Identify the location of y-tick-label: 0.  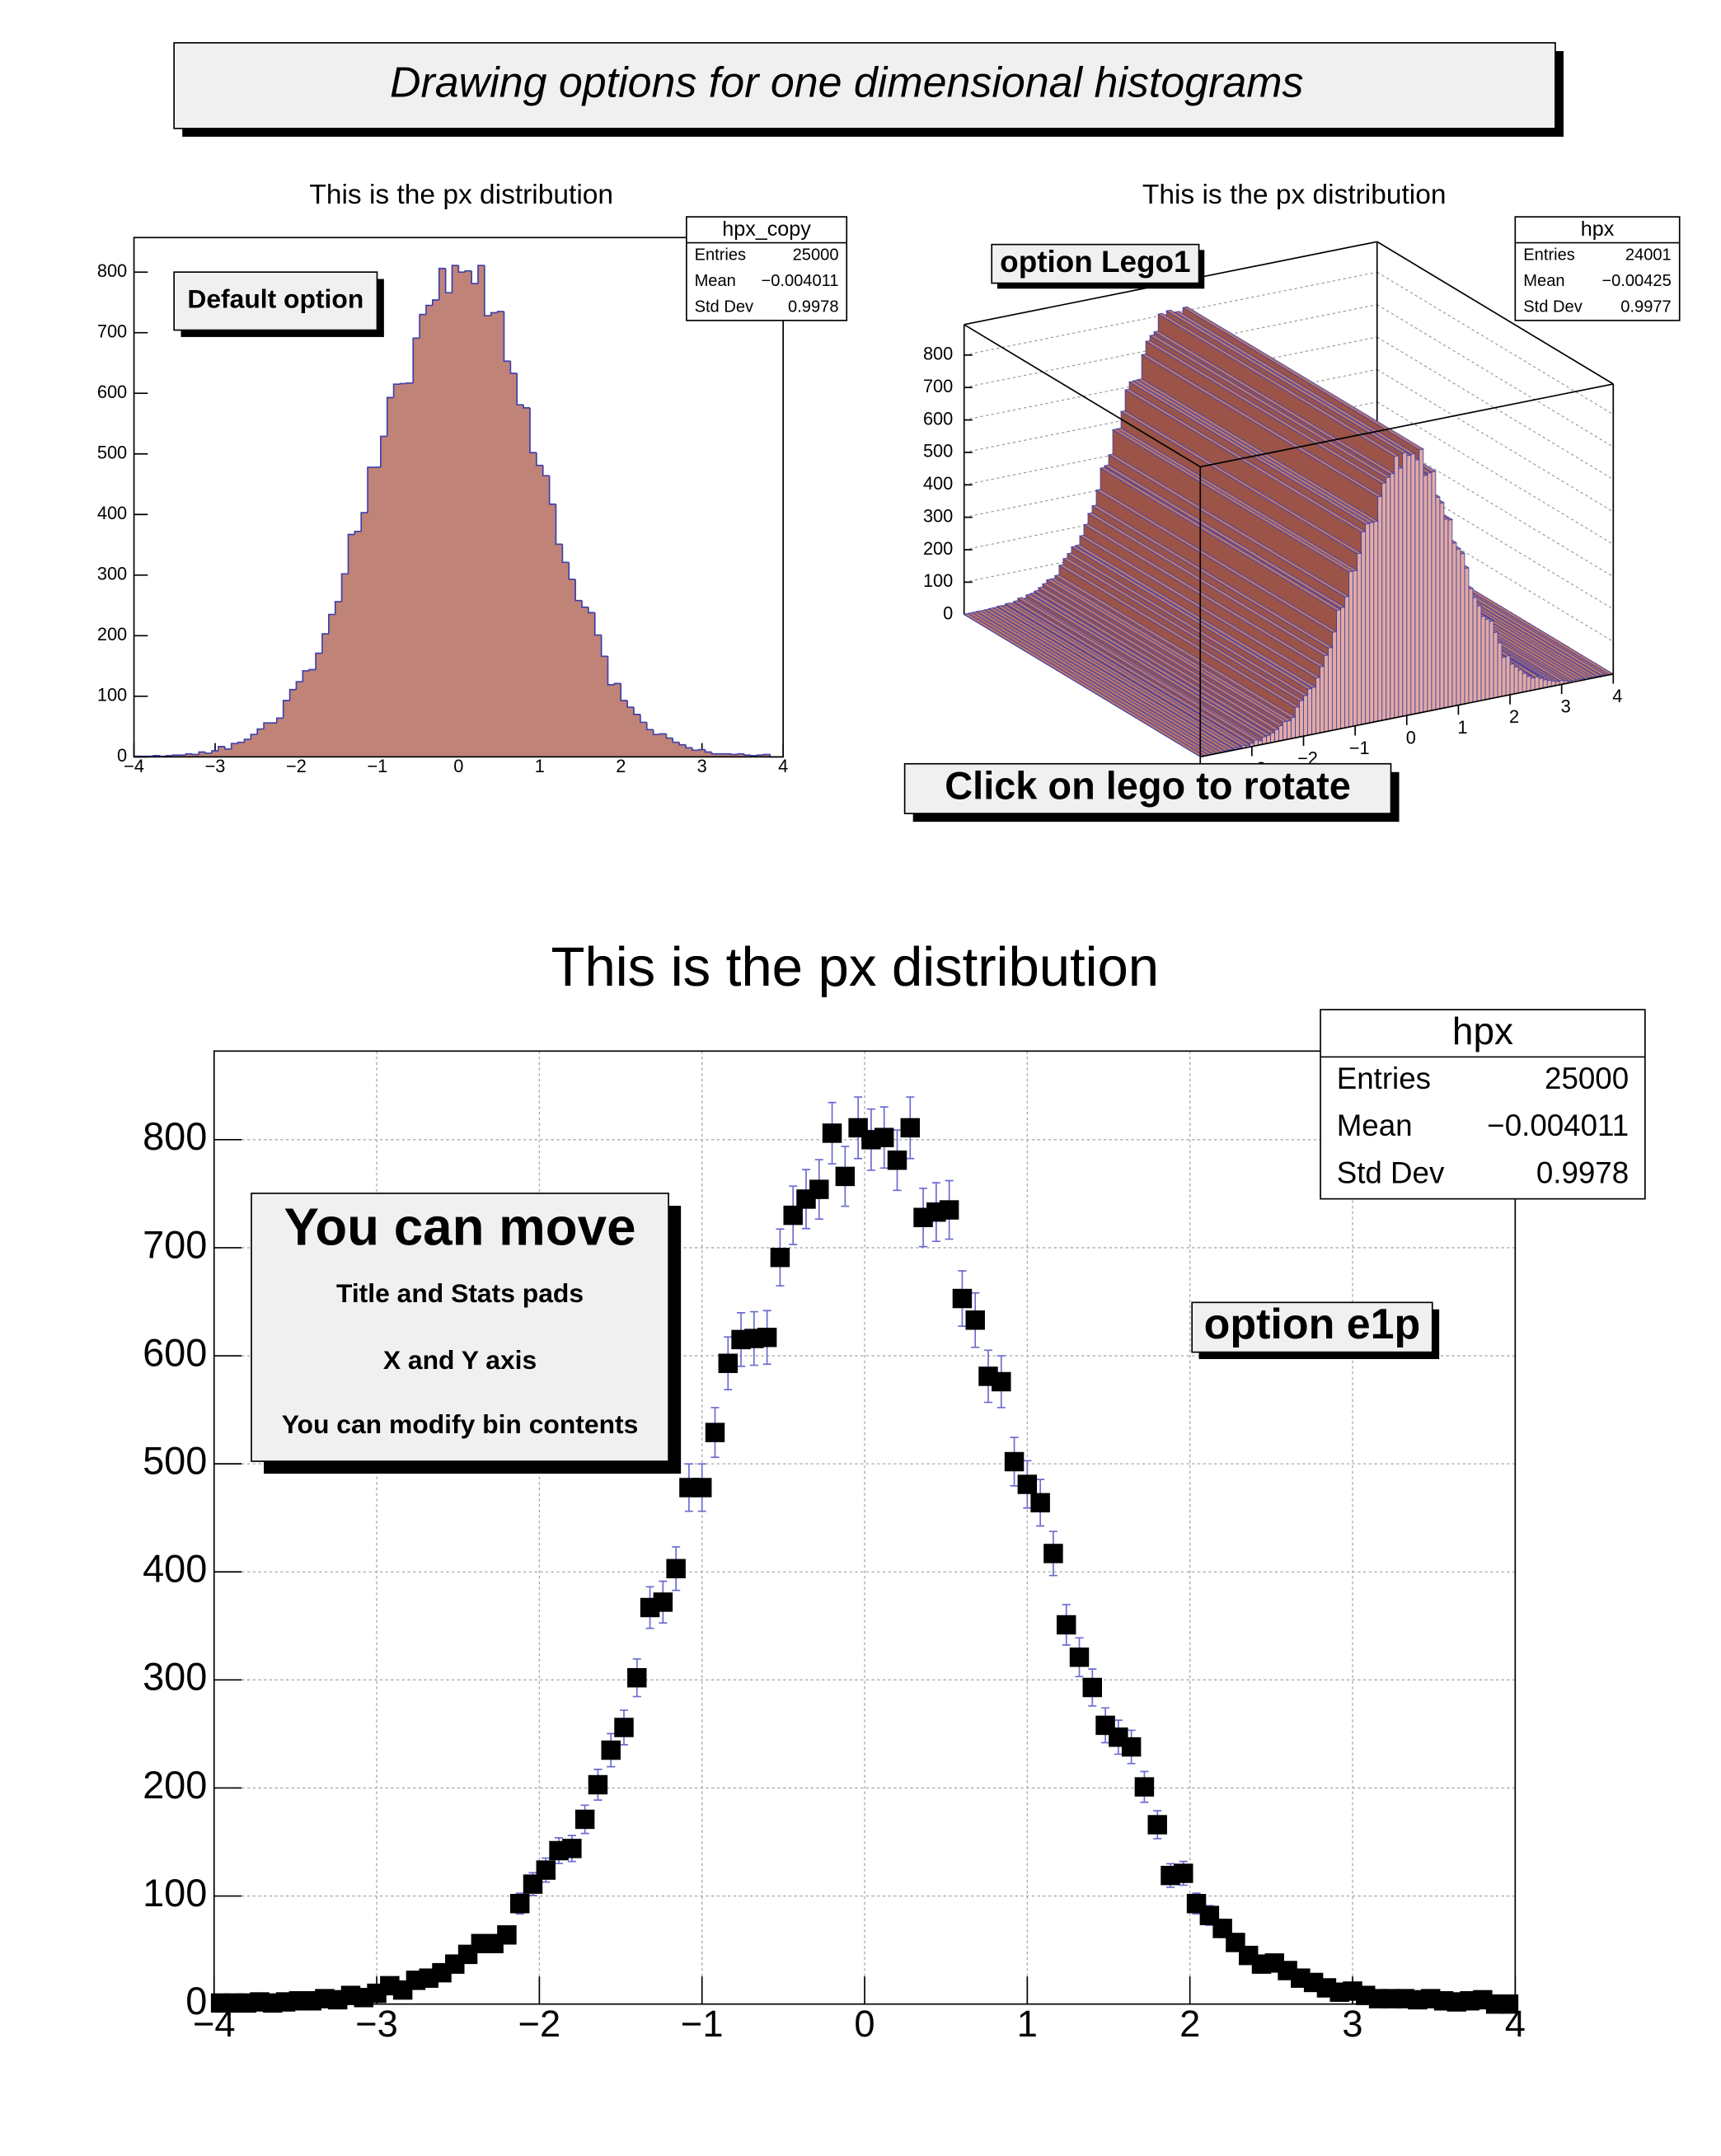
(122, 755).